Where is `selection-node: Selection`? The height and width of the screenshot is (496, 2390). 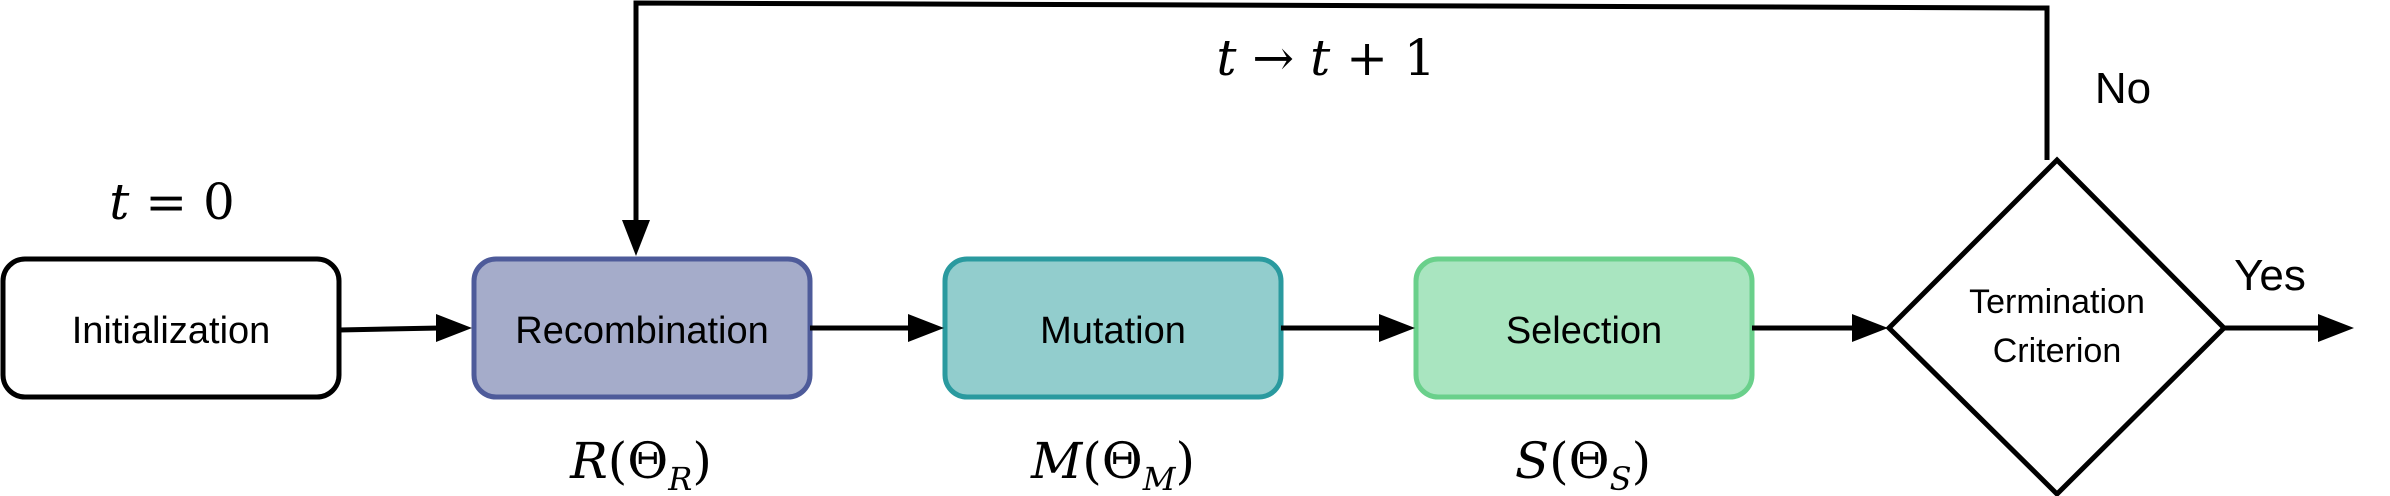
selection-node: Selection is located at coordinates (1584, 328).